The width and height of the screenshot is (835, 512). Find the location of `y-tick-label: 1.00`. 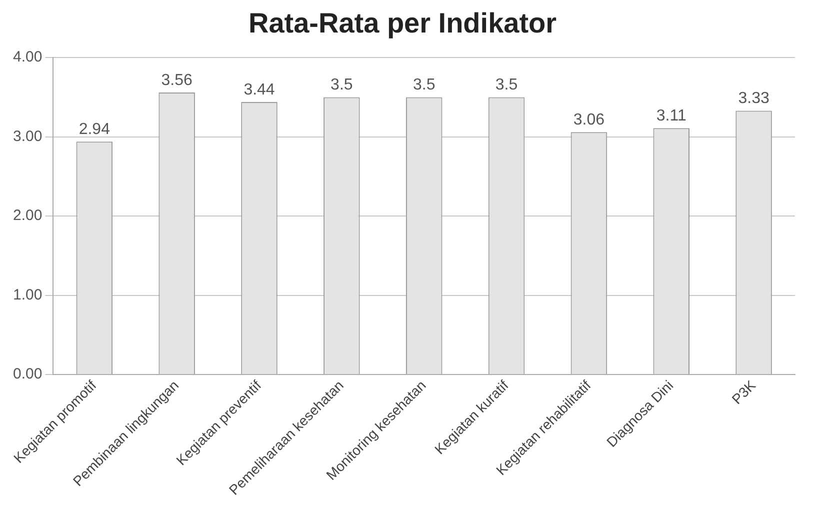

y-tick-label: 1.00 is located at coordinates (27, 295).